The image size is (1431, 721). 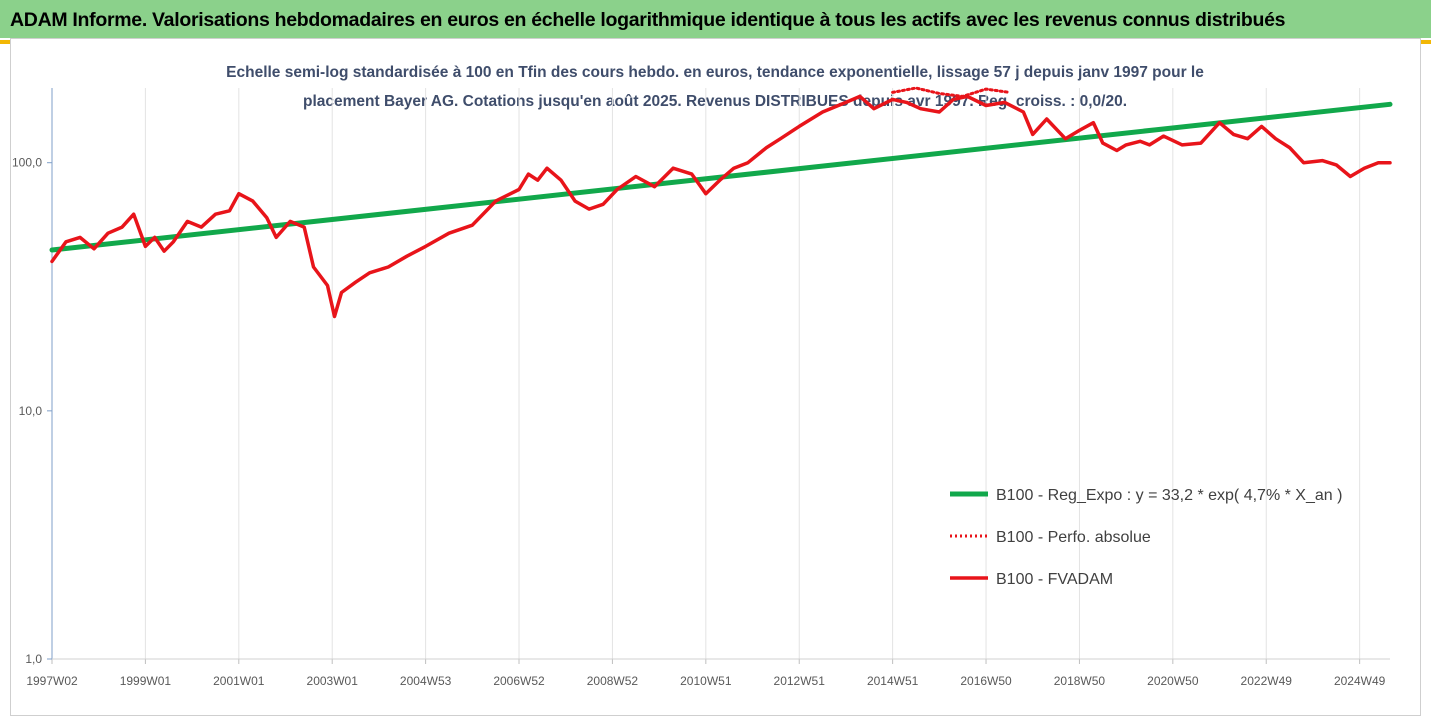 What do you see at coordinates (951, 92) in the screenshot?
I see `series-perfo-absolue-line` at bounding box center [951, 92].